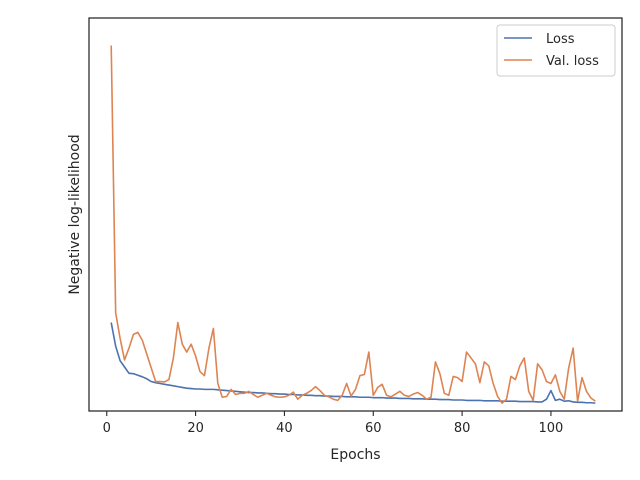 This screenshot has height=480, width=640. I want to click on x-tick-label: 40, so click(284, 428).